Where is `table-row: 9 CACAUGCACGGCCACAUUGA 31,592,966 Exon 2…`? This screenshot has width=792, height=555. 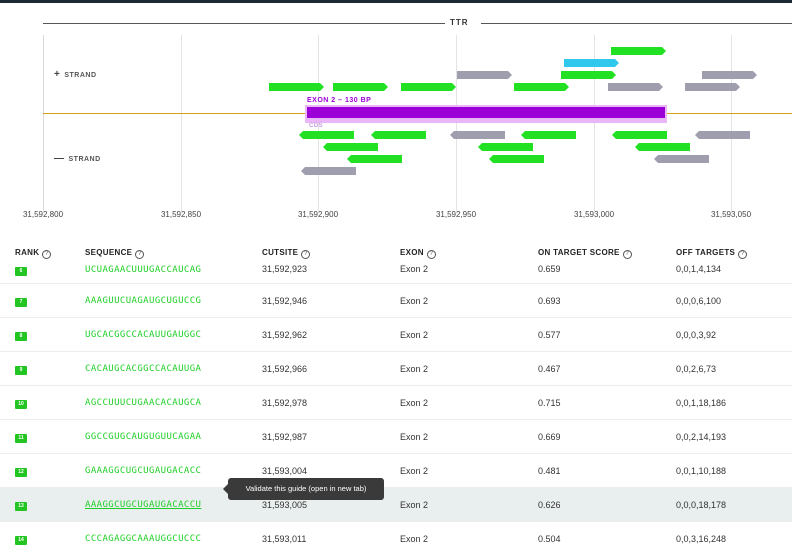 table-row: 9 CACAUGCACGGCCACAUUGA 31,592,966 Exon 2… is located at coordinates (396, 369).